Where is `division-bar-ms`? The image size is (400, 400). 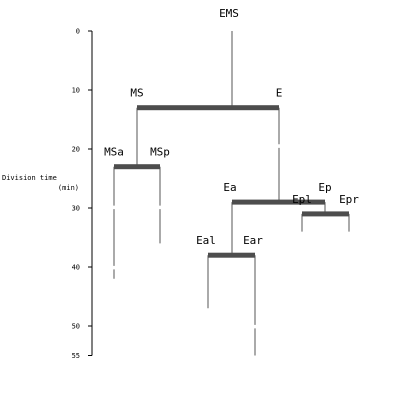 division-bar-ms is located at coordinates (137, 167).